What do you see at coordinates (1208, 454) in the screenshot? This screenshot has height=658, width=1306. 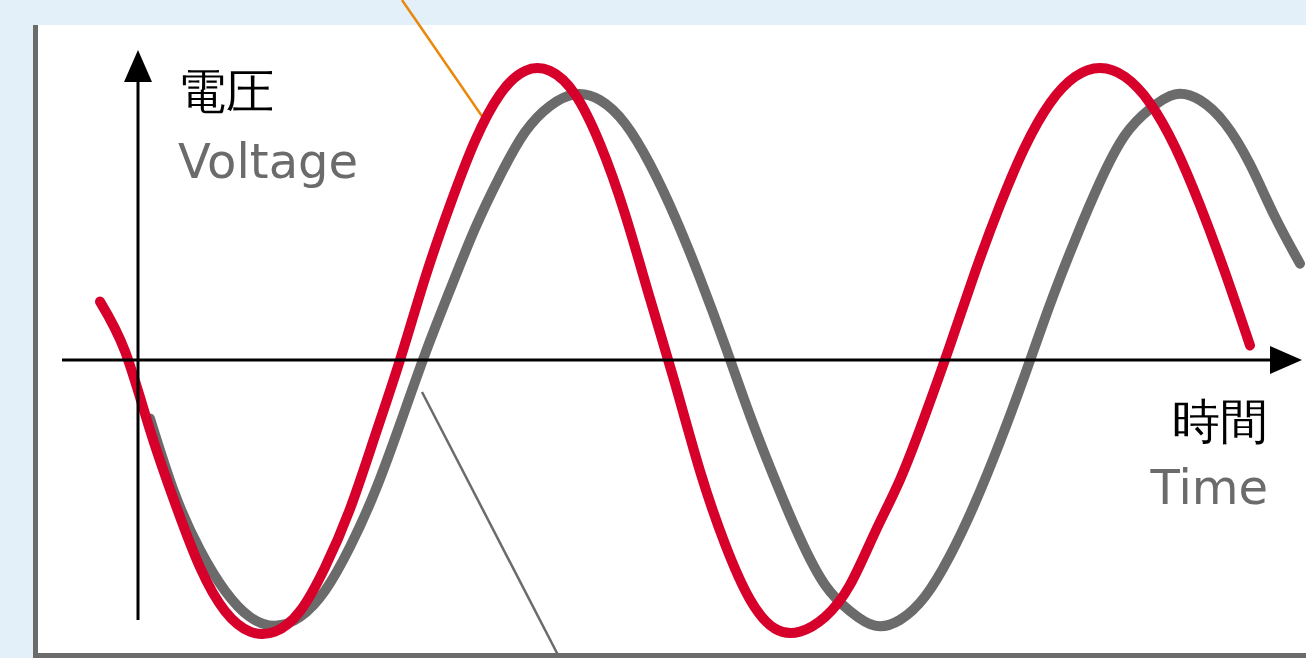 I see `x-axis-title: 時間 Time` at bounding box center [1208, 454].